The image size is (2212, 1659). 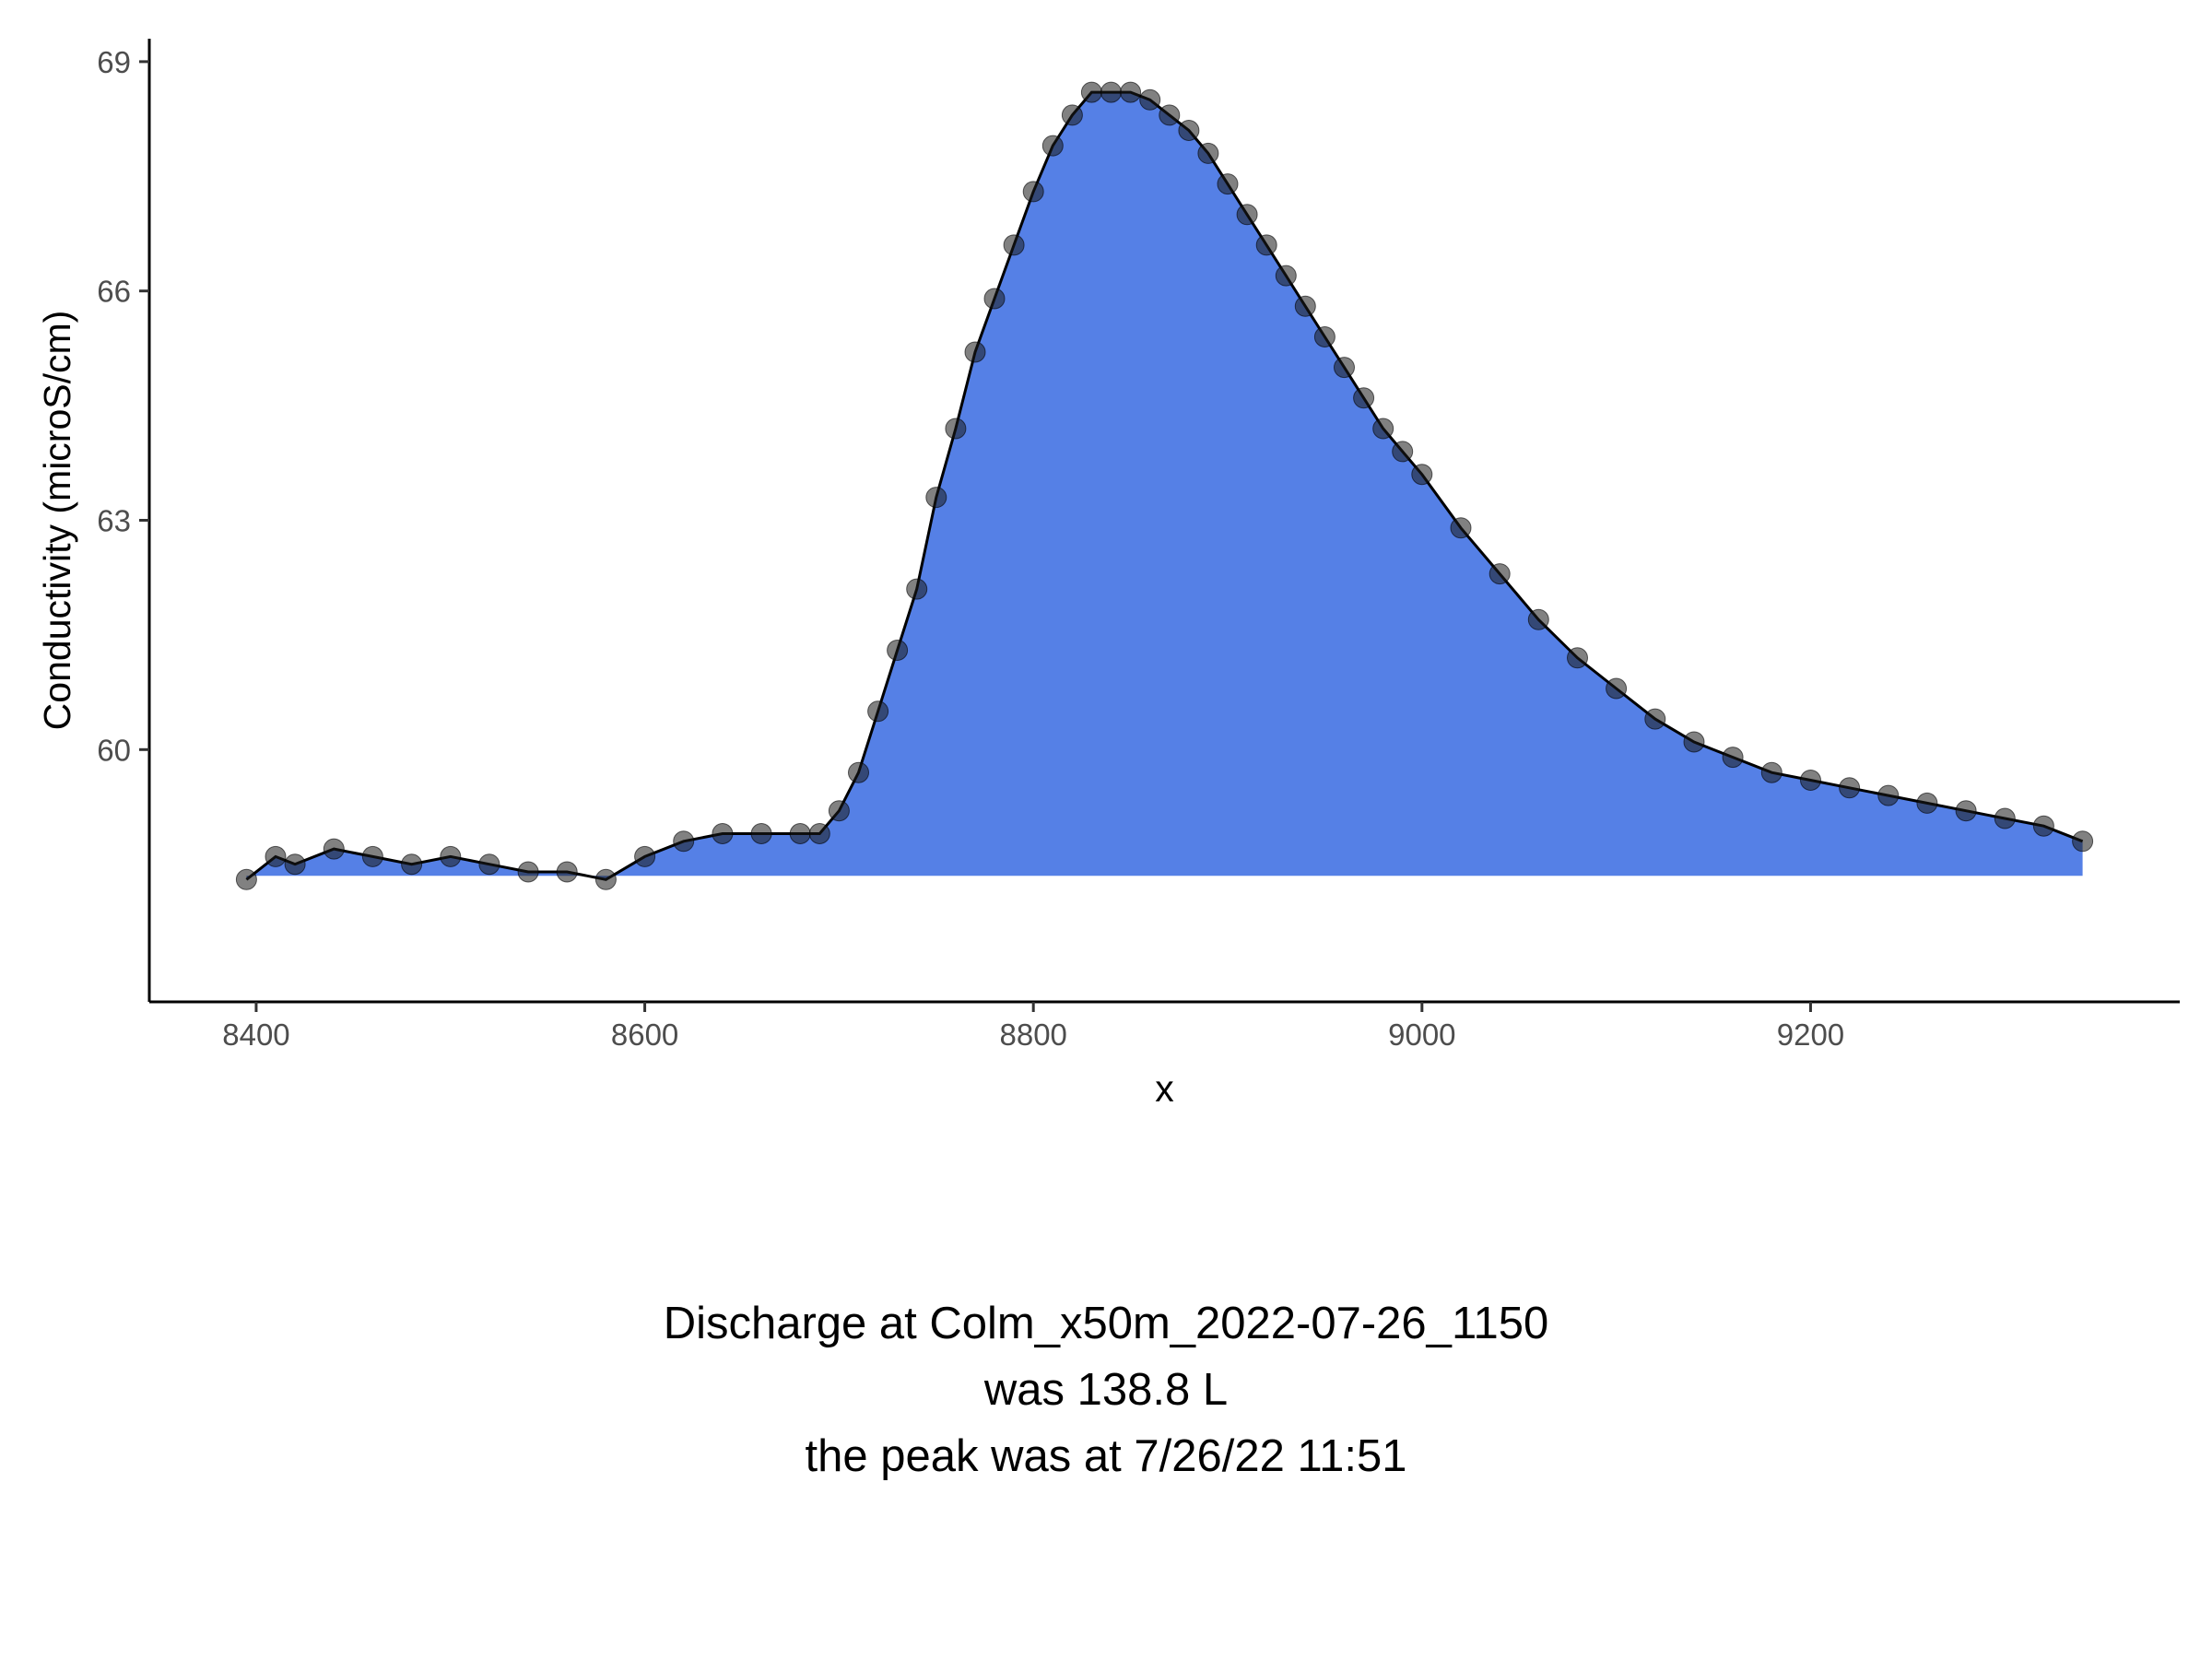 What do you see at coordinates (1164, 1088) in the screenshot?
I see `x-axis-title: x` at bounding box center [1164, 1088].